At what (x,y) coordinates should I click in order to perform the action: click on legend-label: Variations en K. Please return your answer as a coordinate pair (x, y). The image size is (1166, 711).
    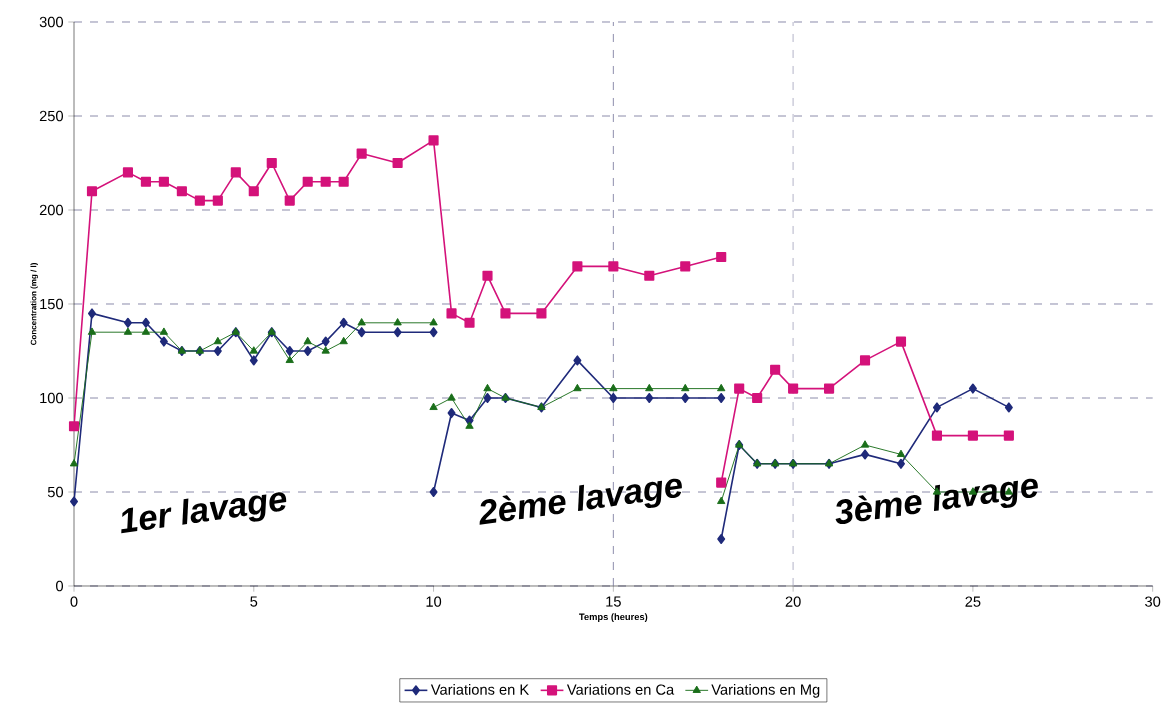
    Looking at the image, I should click on (479, 689).